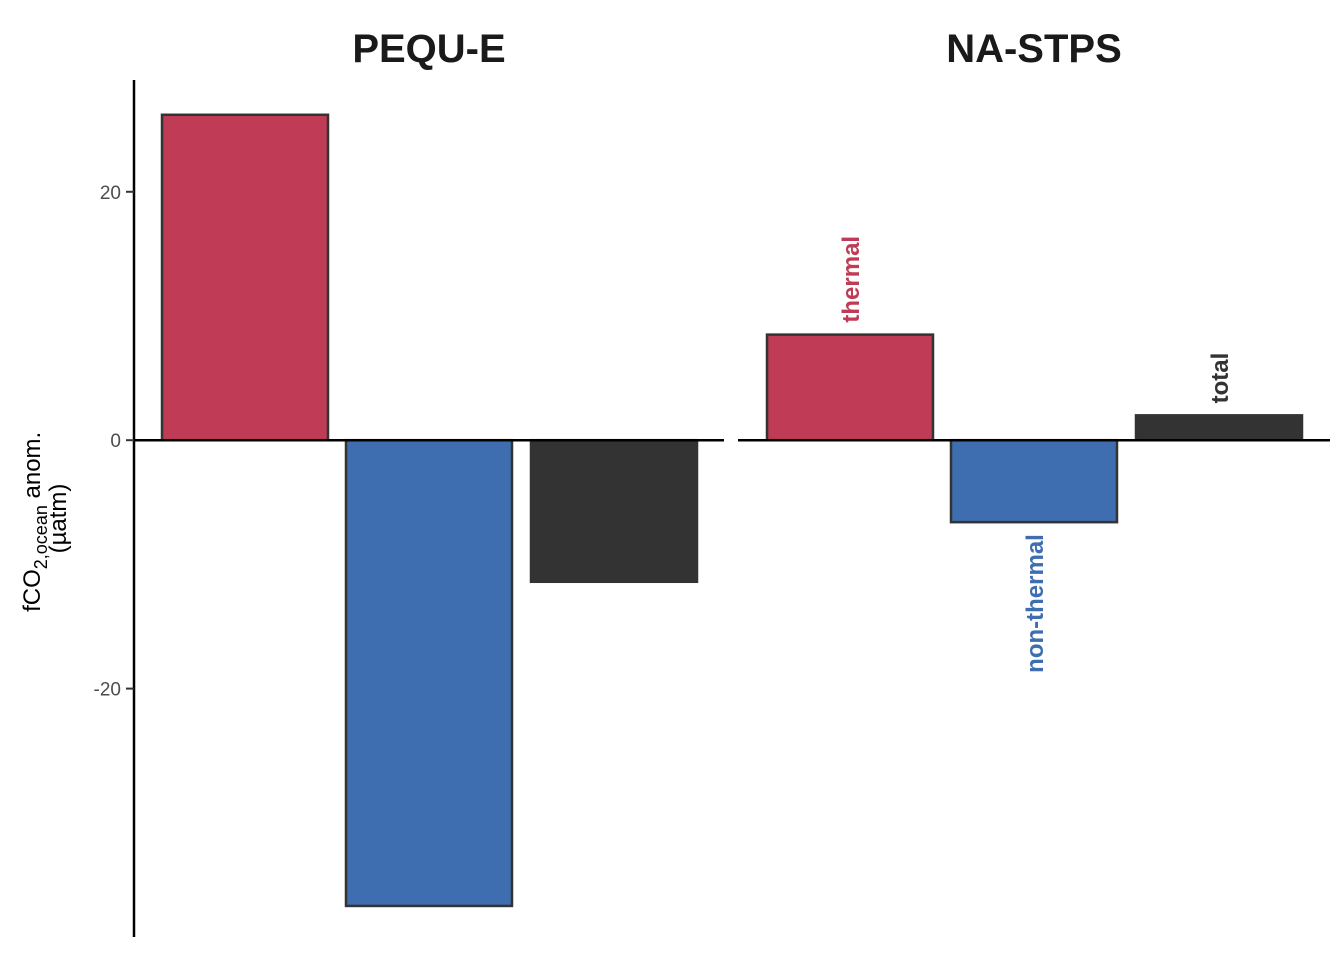 The image size is (1344, 960). I want to click on y-axis: 20 0 -20, so click(115, 508).